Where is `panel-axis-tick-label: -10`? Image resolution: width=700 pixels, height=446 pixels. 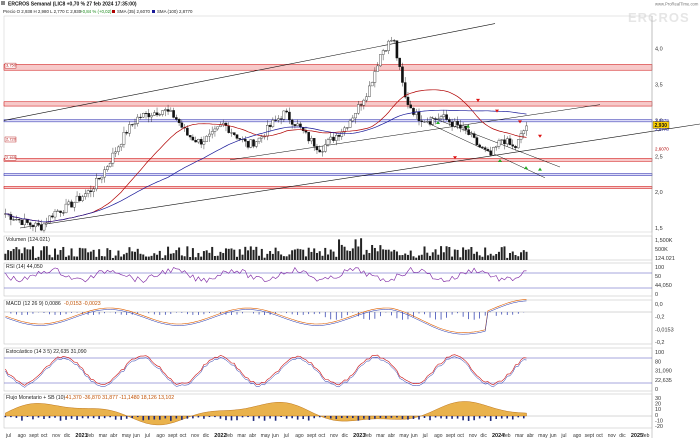 panel-axis-tick-label: -10 is located at coordinates (659, 421).